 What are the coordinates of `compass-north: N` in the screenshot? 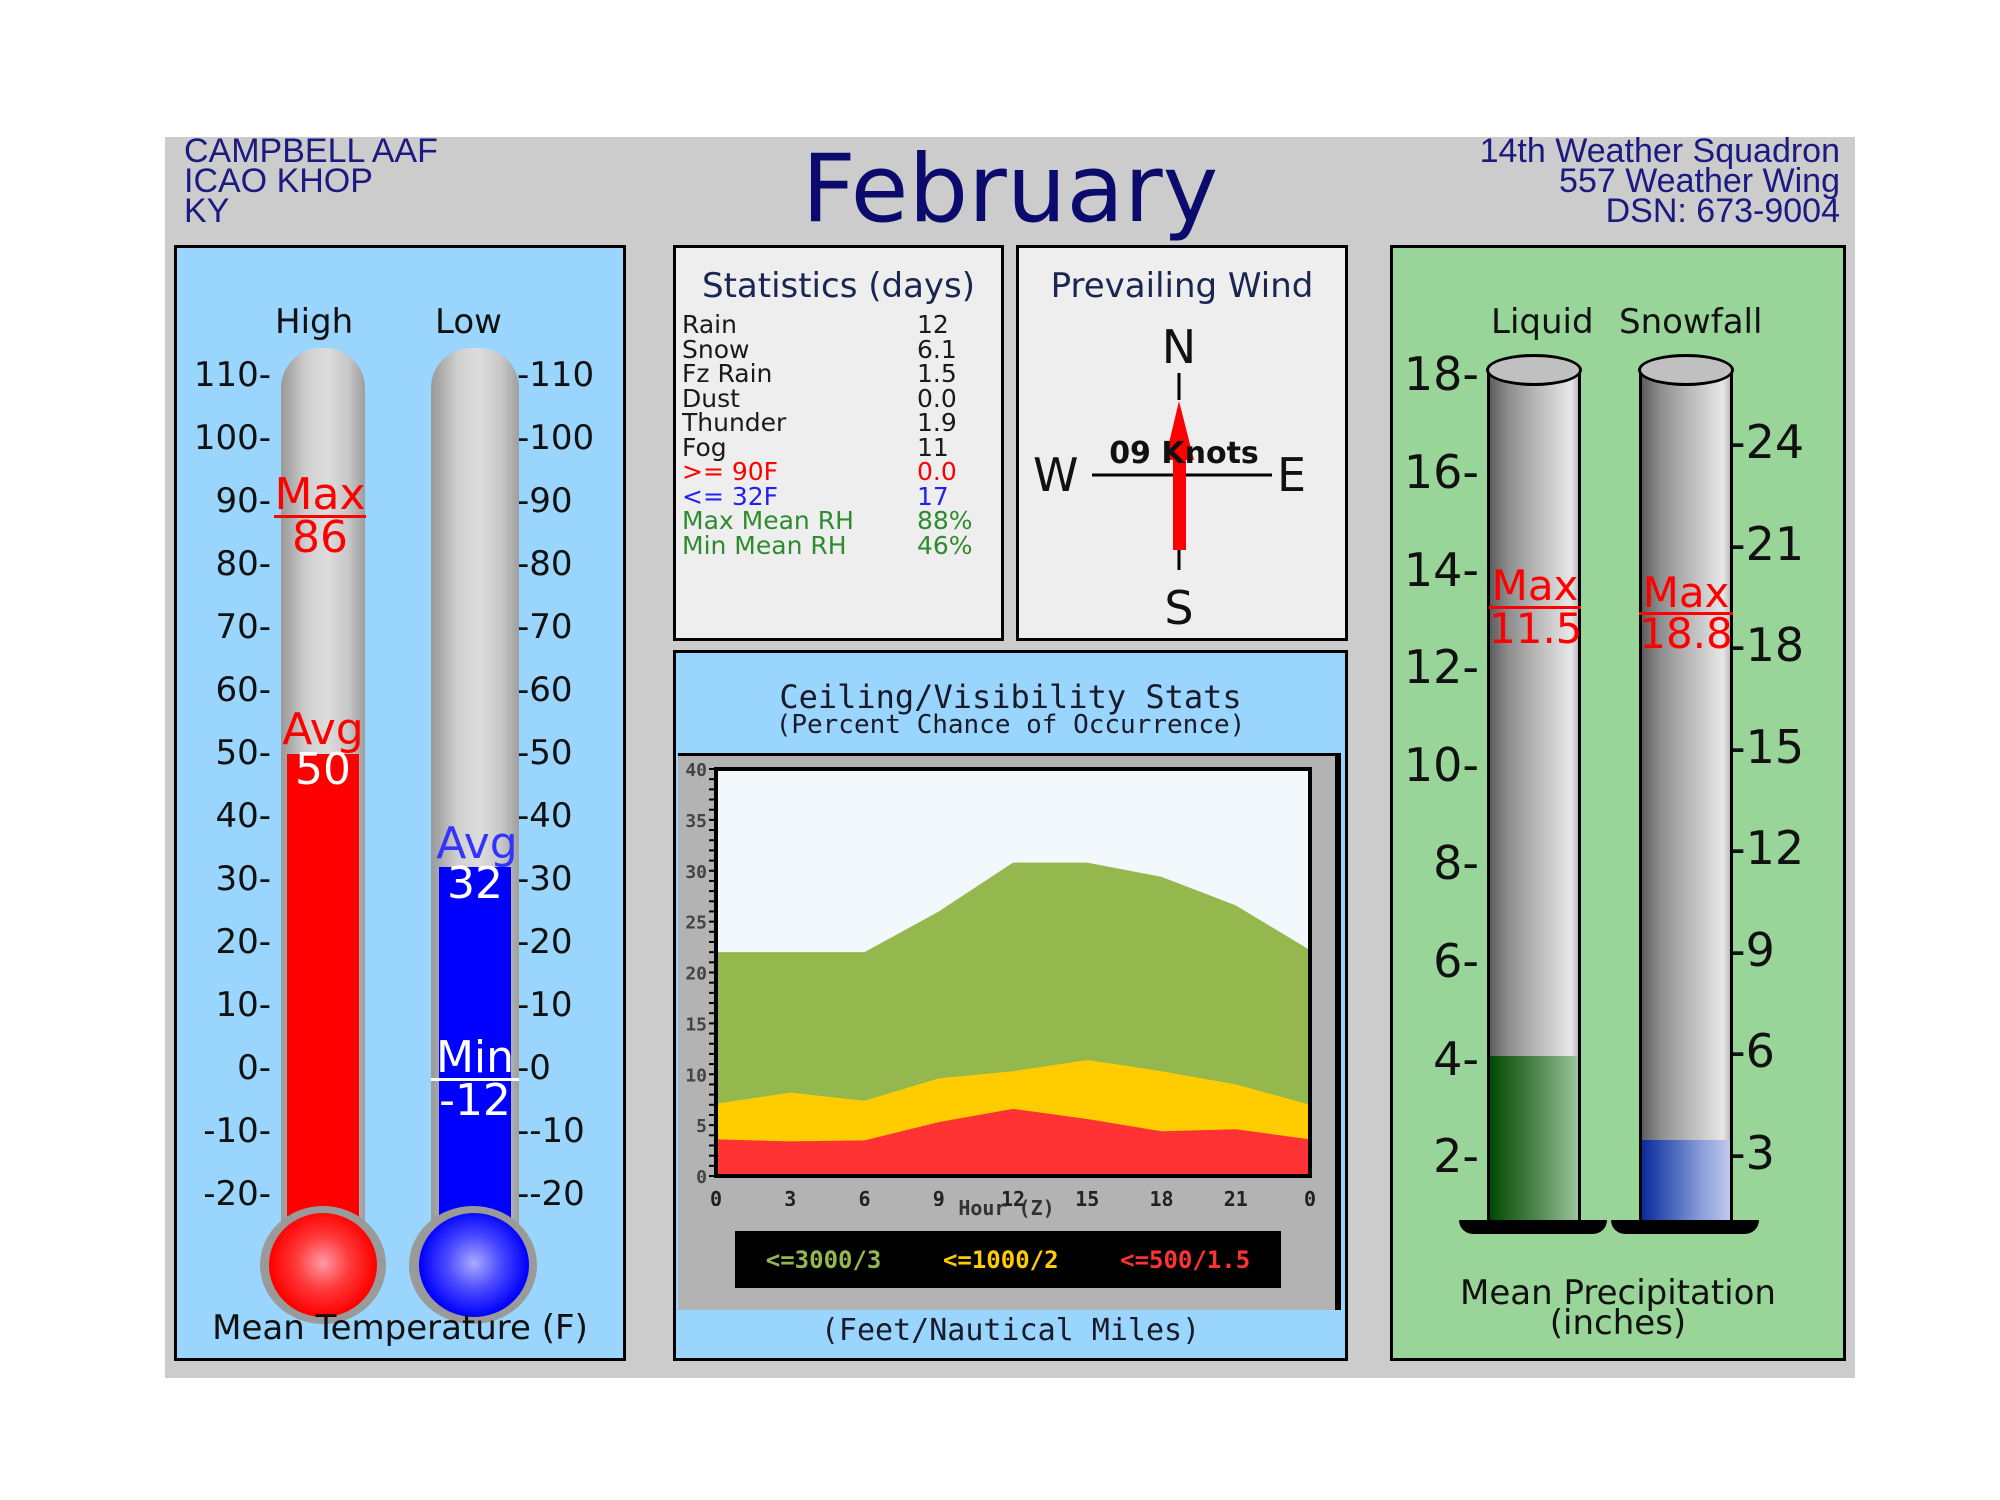 It's located at (1179, 347).